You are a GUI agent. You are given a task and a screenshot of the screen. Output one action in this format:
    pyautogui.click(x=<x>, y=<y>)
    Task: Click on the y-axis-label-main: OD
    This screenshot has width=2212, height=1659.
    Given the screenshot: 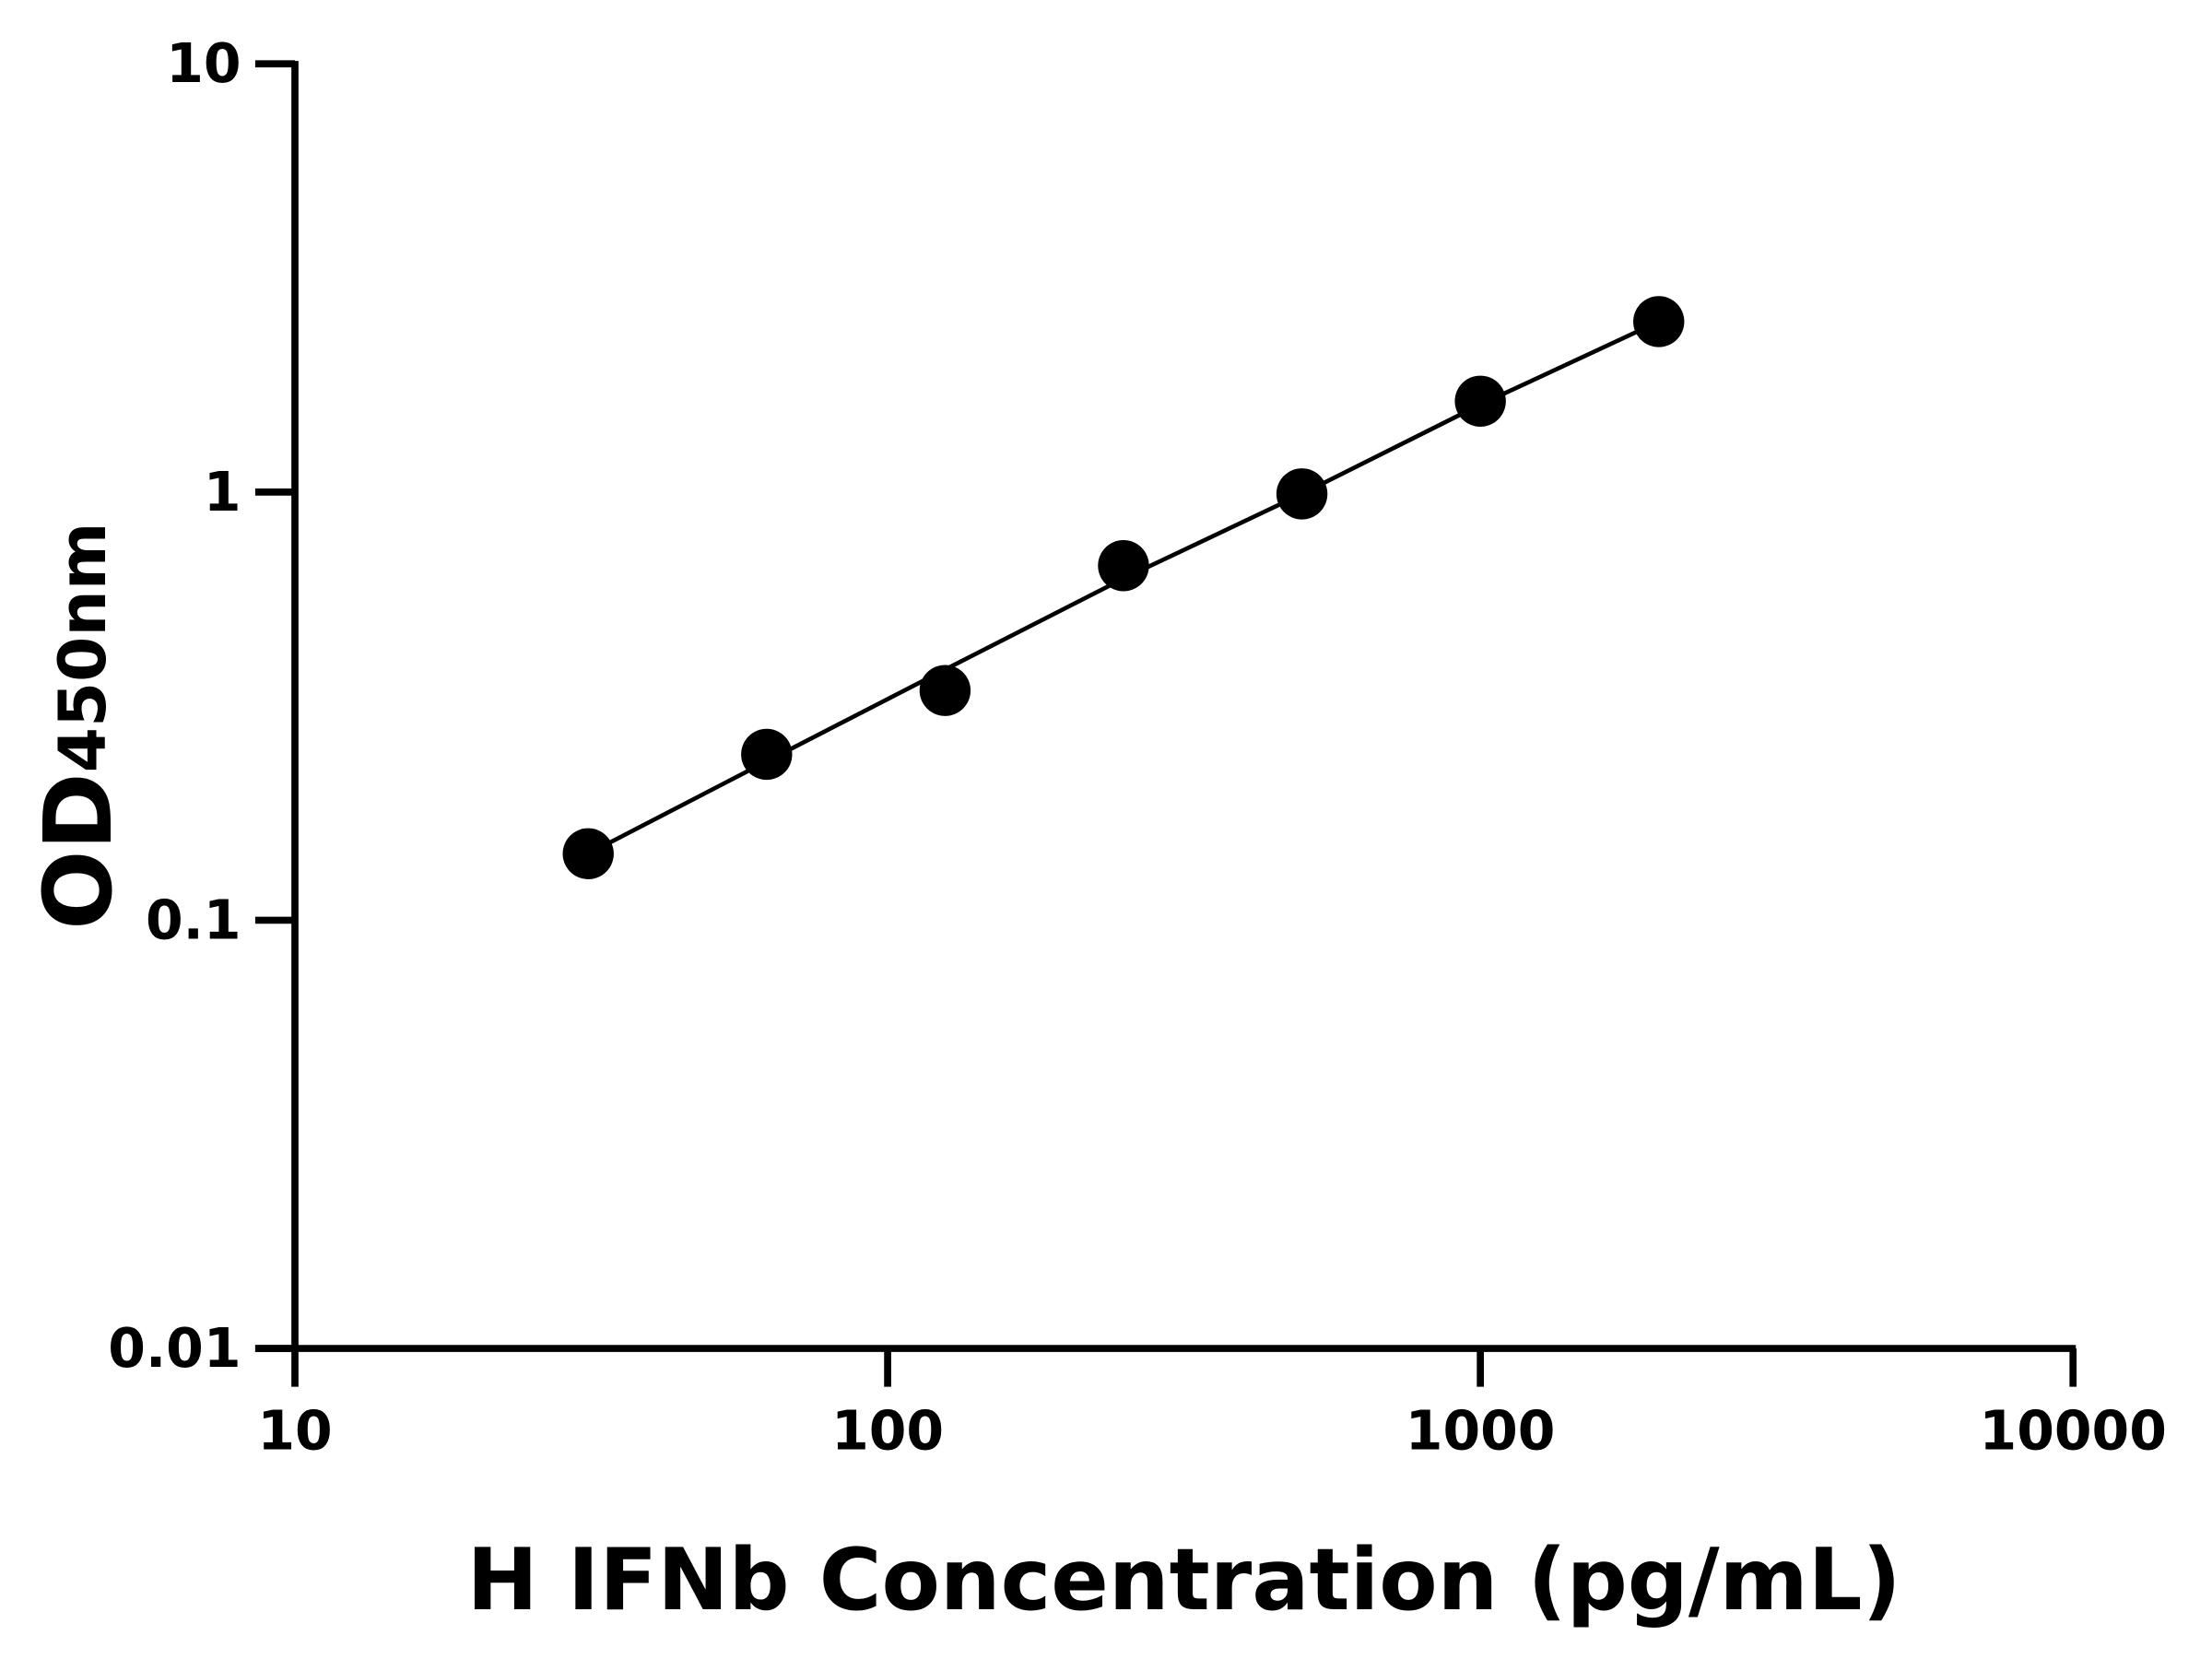 What is the action you would take?
    pyautogui.click(x=78, y=851)
    